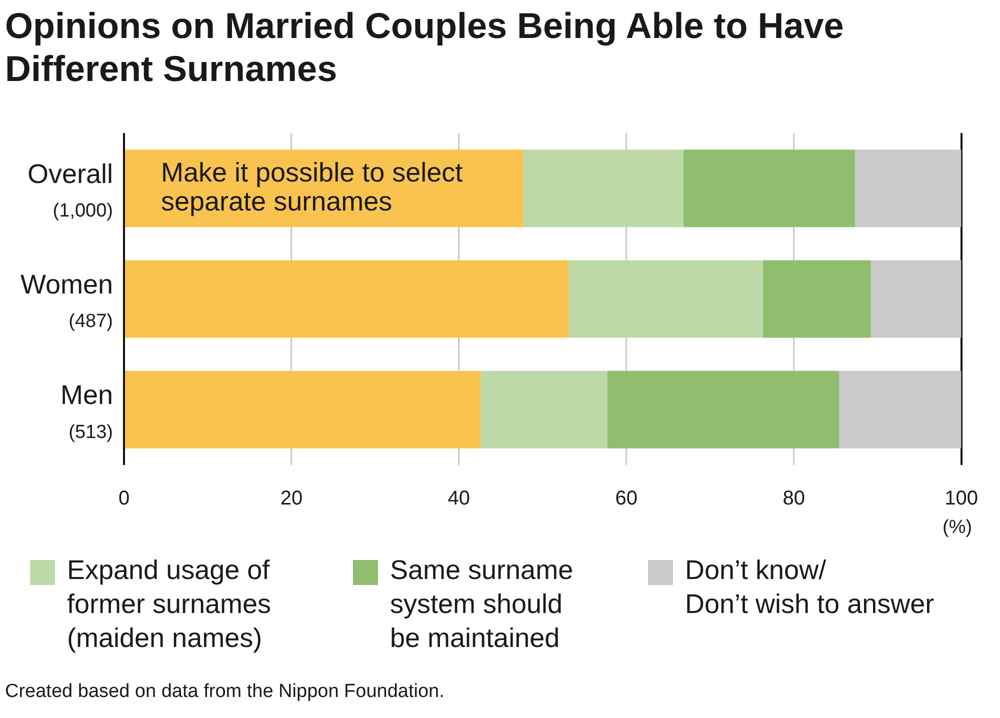 The image size is (1000, 718). I want to click on x-tick-label: 80, so click(793, 499).